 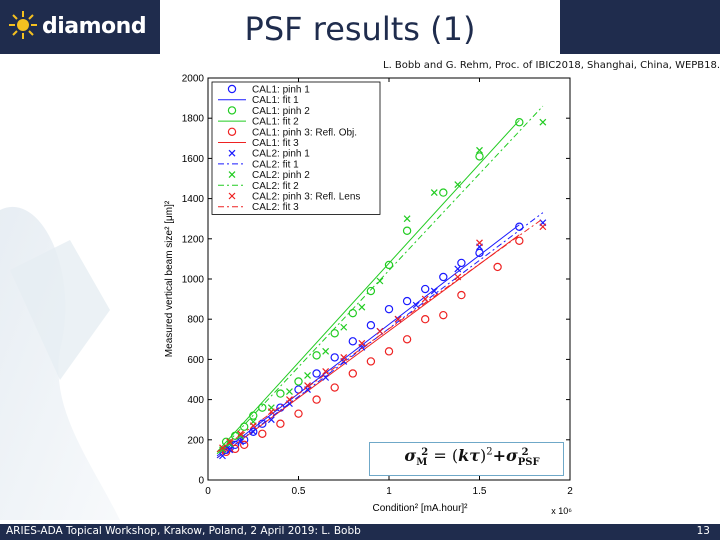 What do you see at coordinates (193, 119) in the screenshot?
I see `y-tick-label: 1800` at bounding box center [193, 119].